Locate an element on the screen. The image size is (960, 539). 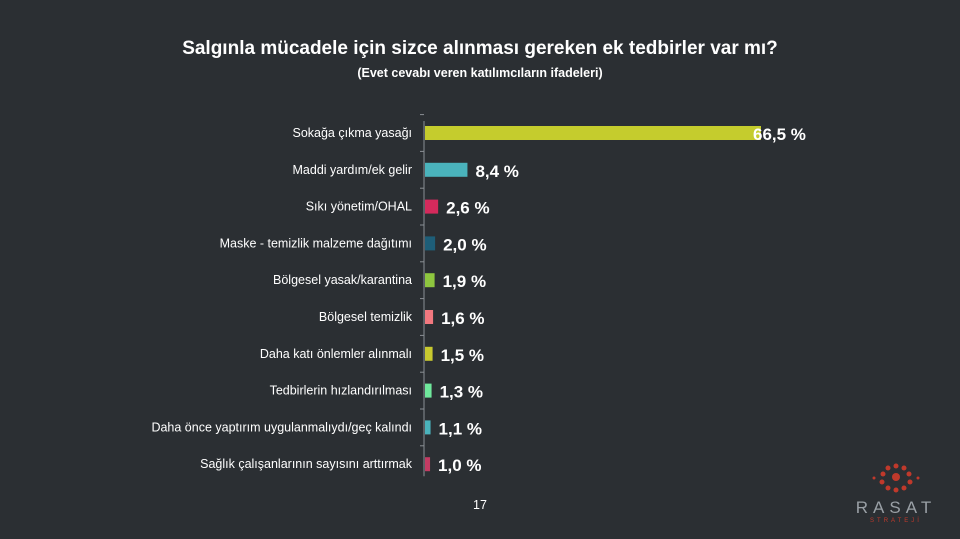
rasat-logo: RASAT STRATEJİ is located at coordinates (896, 493).